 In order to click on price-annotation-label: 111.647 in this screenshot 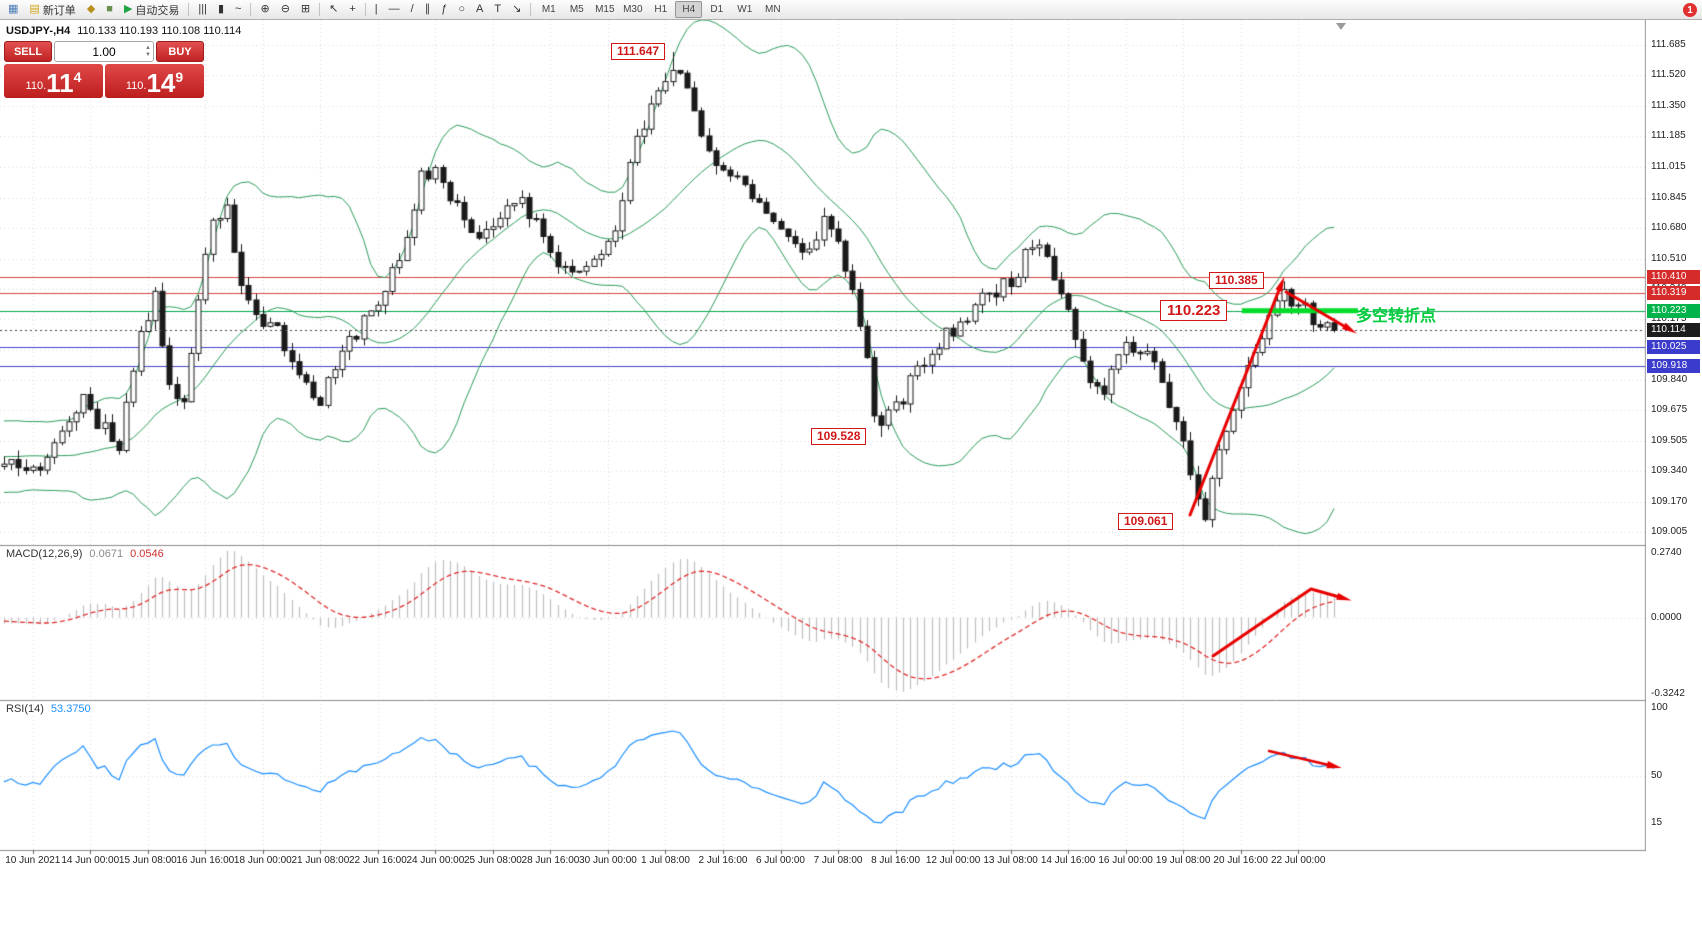, I will do `click(638, 51)`.